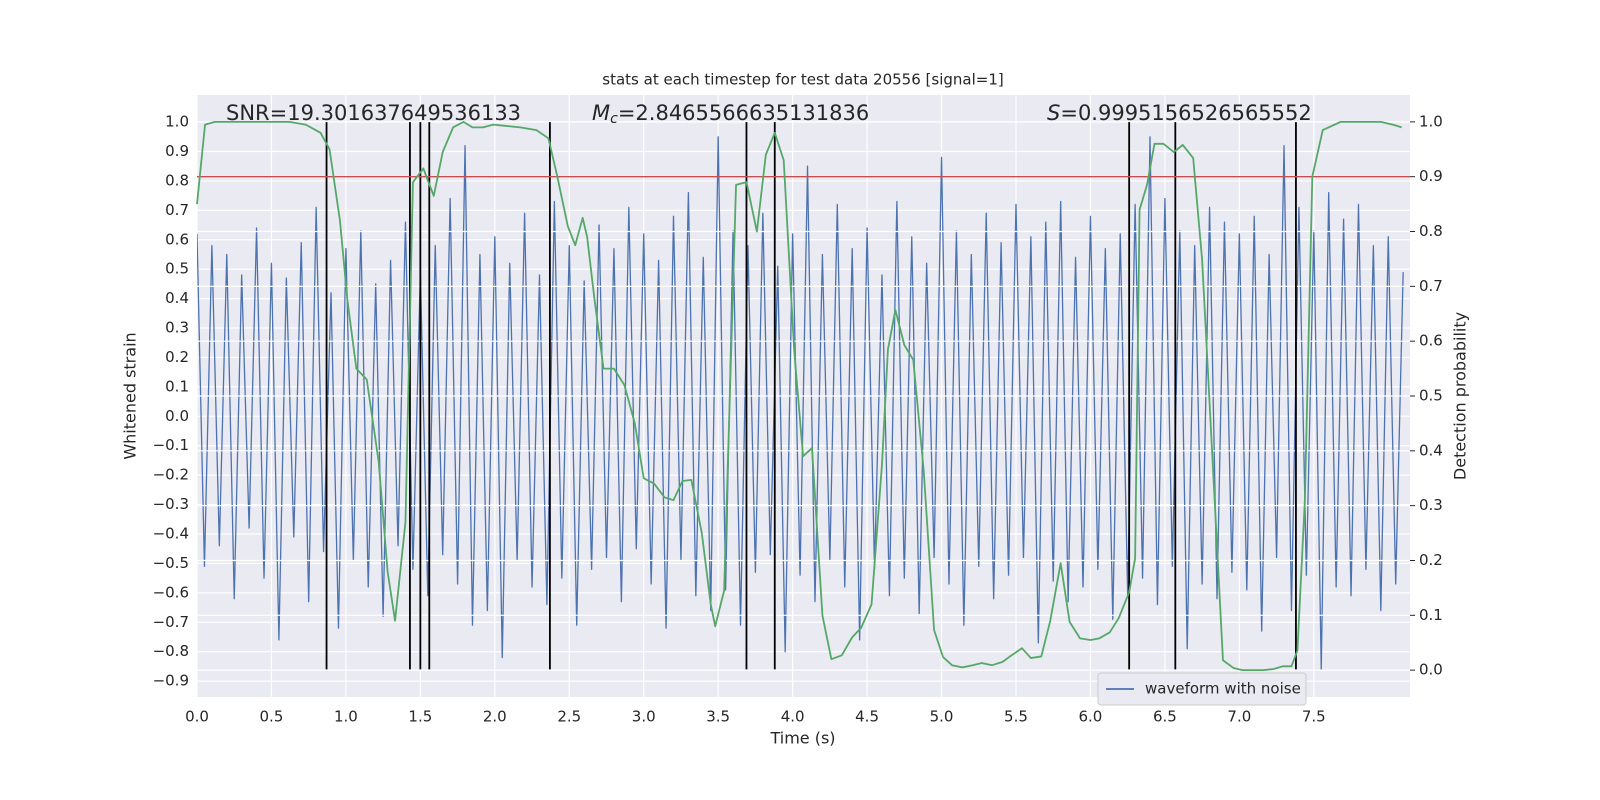  Describe the element at coordinates (171, 533) in the screenshot. I see `y-tick-label: −0.4` at that location.